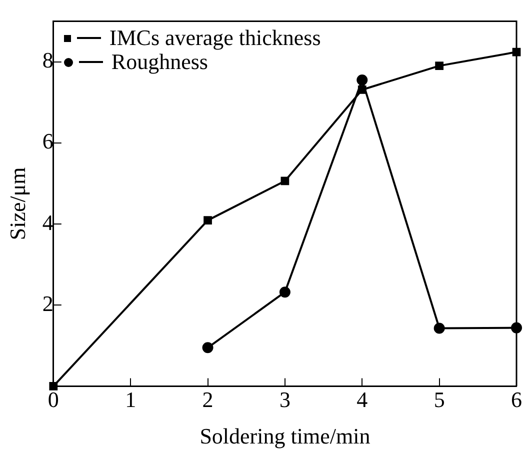 The image size is (532, 455). Describe the element at coordinates (362, 399) in the screenshot. I see `x-tick-label: 4` at that location.